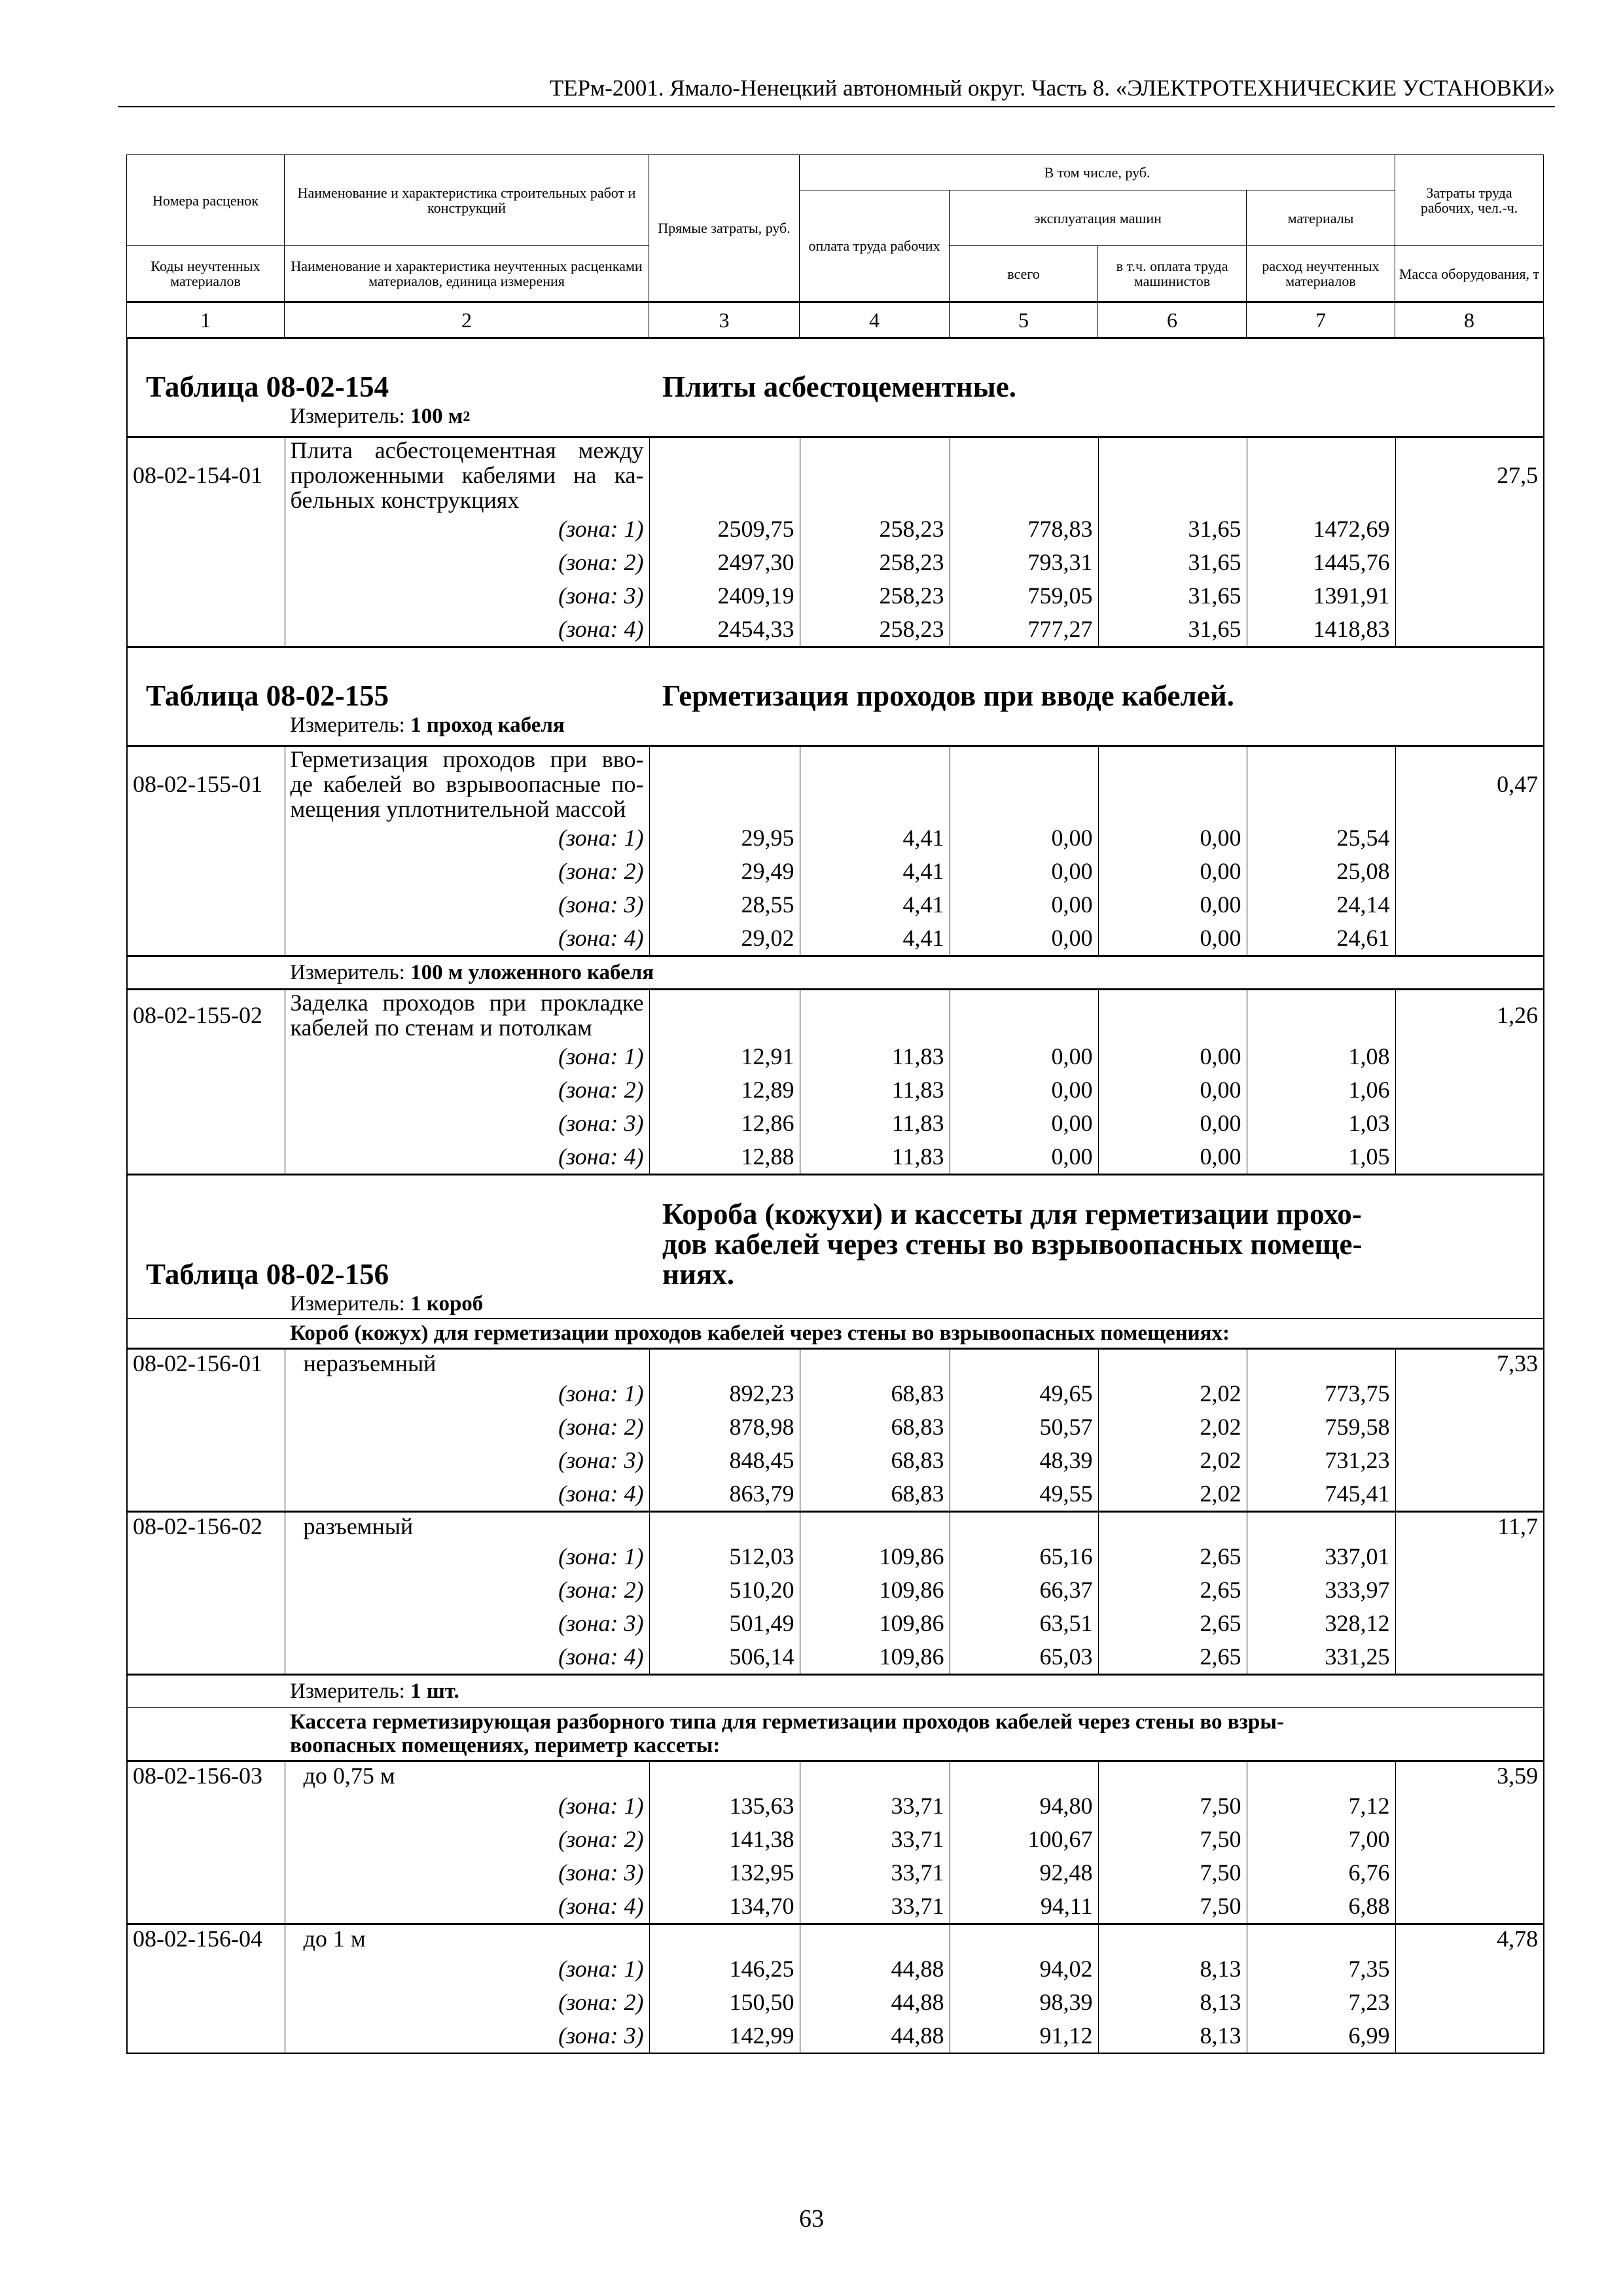 This screenshot has width=1623, height=2296. What do you see at coordinates (205, 1362) in the screenshot?
I see `rate-code: 08-02-156-01` at bounding box center [205, 1362].